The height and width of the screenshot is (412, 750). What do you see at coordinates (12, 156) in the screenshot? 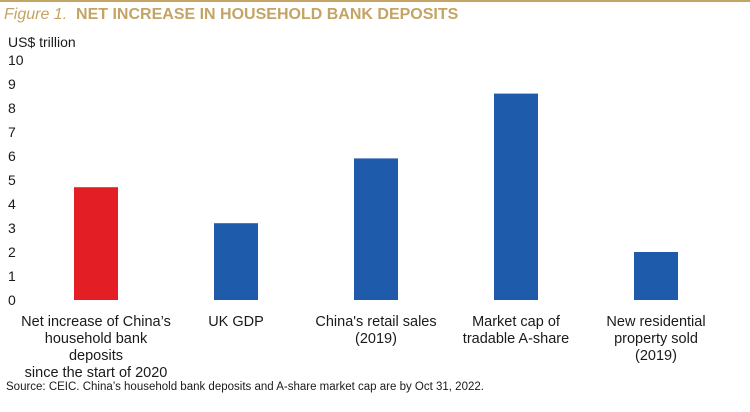
I see `y-tick-label: 6` at bounding box center [12, 156].